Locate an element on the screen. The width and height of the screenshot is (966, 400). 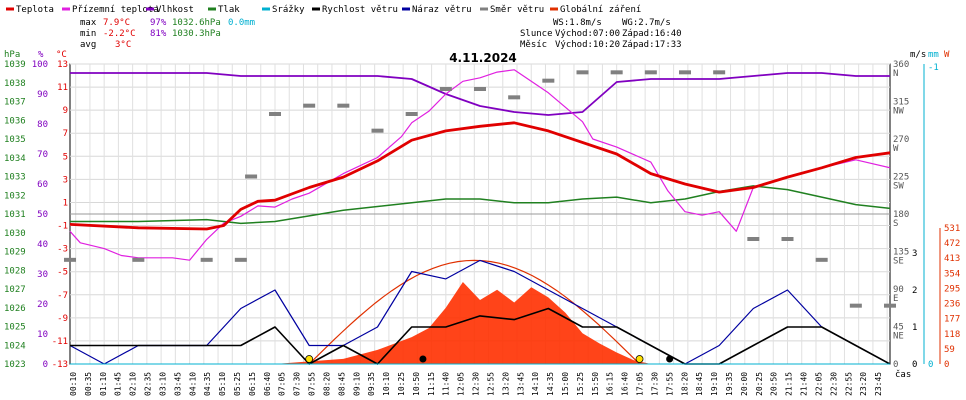
hum-tick-label: 20 is located at coordinates (42, 305).